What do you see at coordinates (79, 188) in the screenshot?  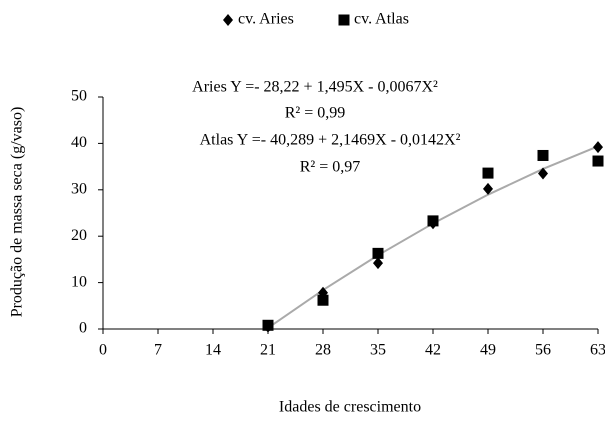 I see `y-tick-label: 30` at bounding box center [79, 188].